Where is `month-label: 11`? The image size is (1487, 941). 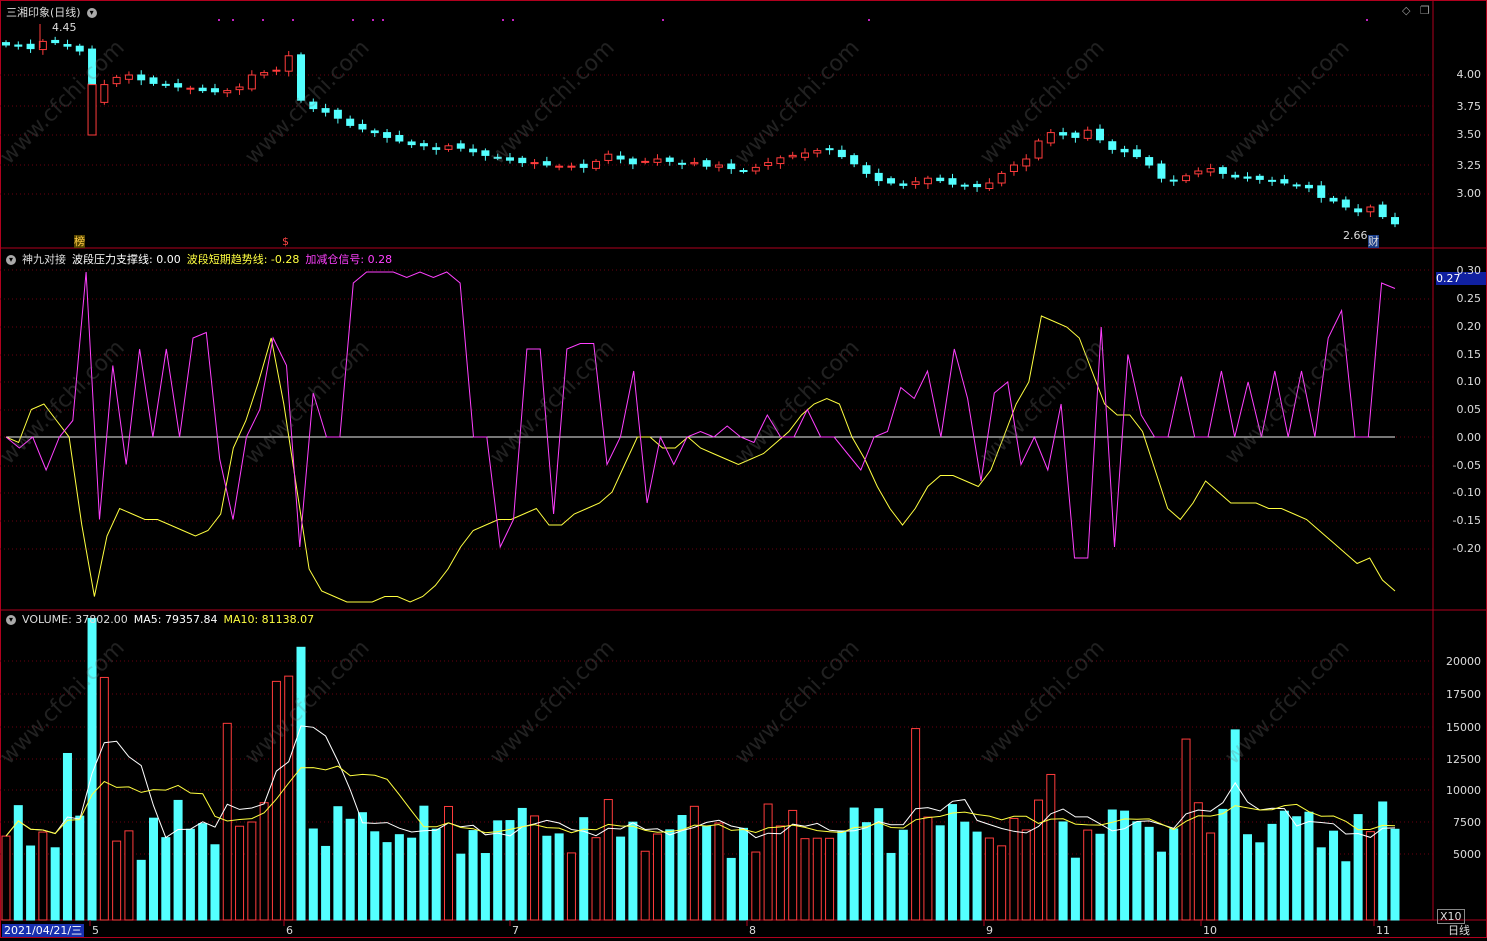 month-label: 11 is located at coordinates (1383, 930).